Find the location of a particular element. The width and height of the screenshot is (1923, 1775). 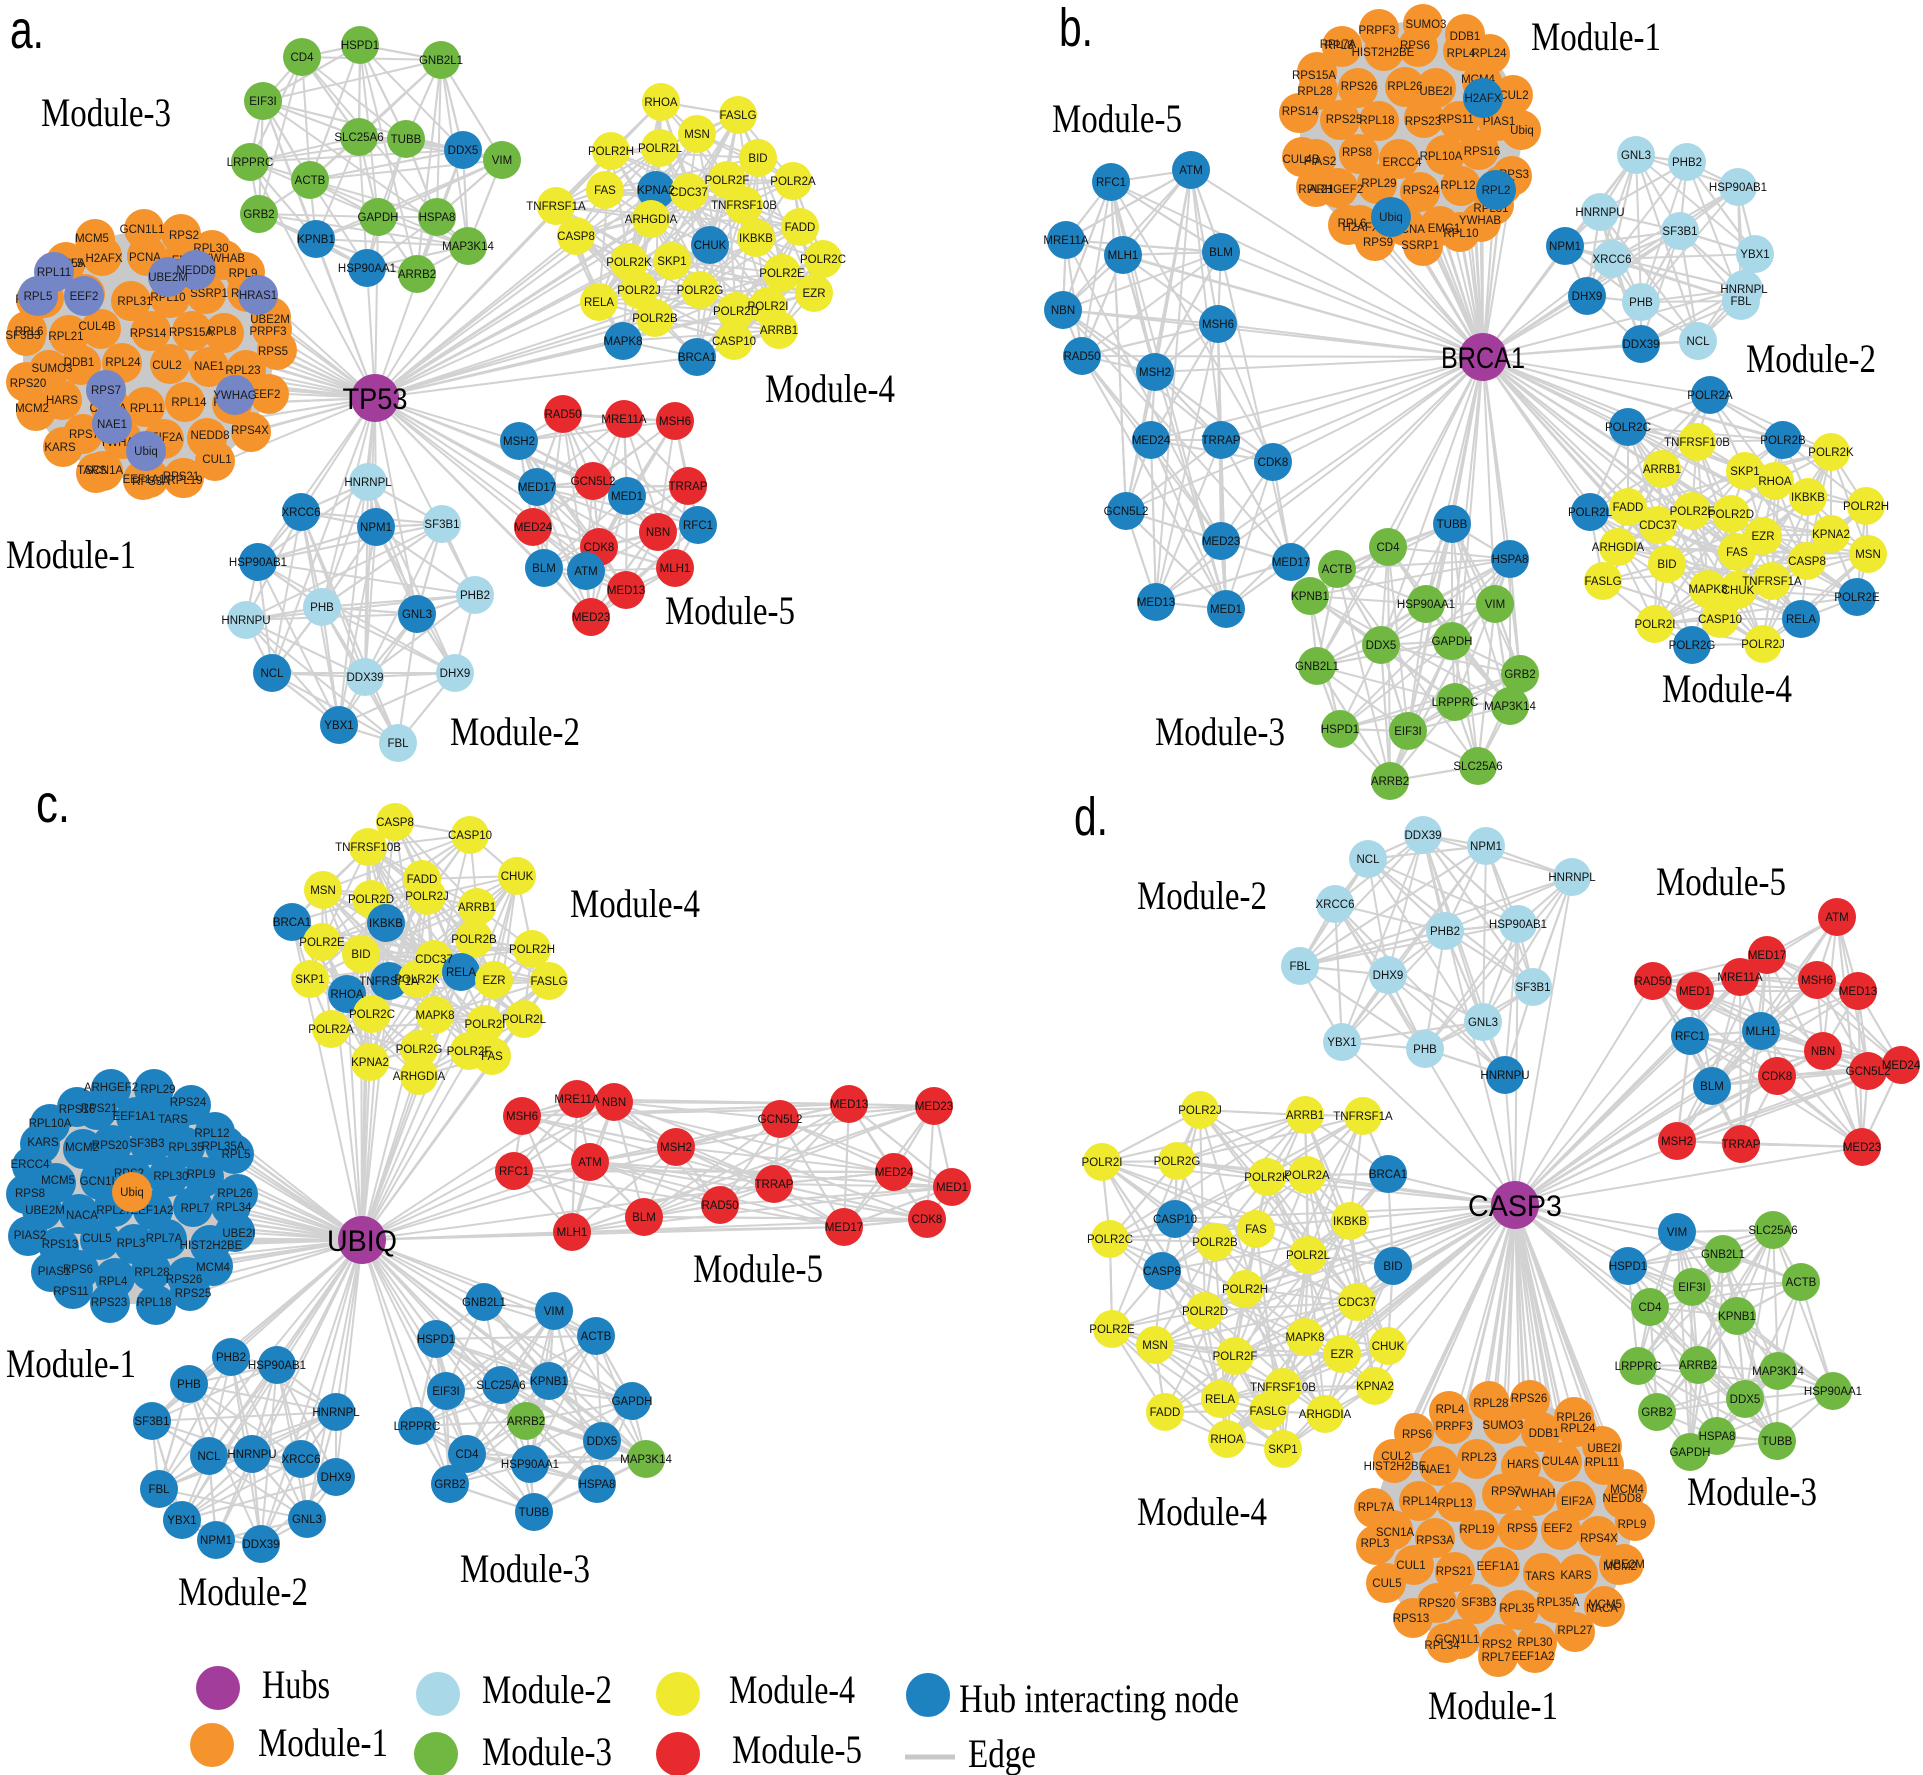

svg-text: CUL5 is located at coordinates (96, 1239).